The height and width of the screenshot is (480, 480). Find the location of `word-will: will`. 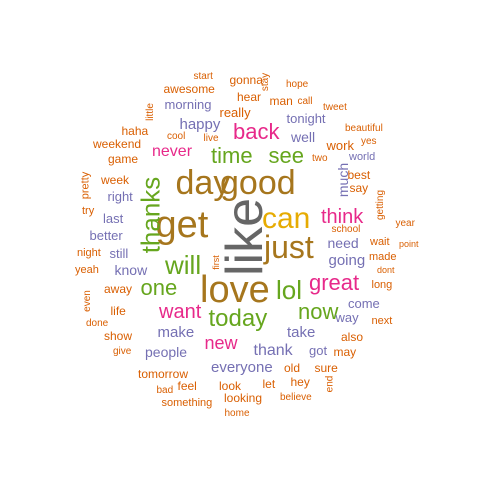

word-will: will is located at coordinates (183, 265).